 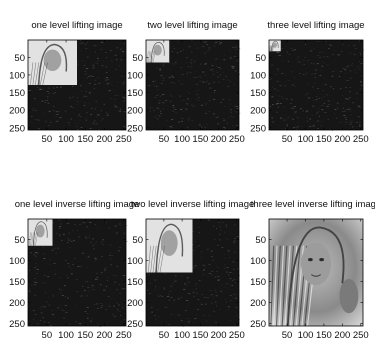 I want to click on face, so click(x=316, y=264).